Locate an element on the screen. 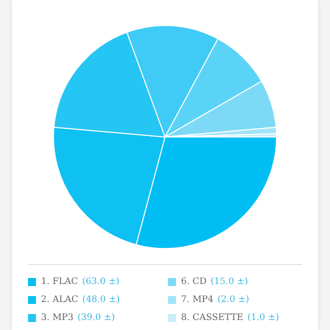  legend-label: 2. ALAC is located at coordinates (59, 300).